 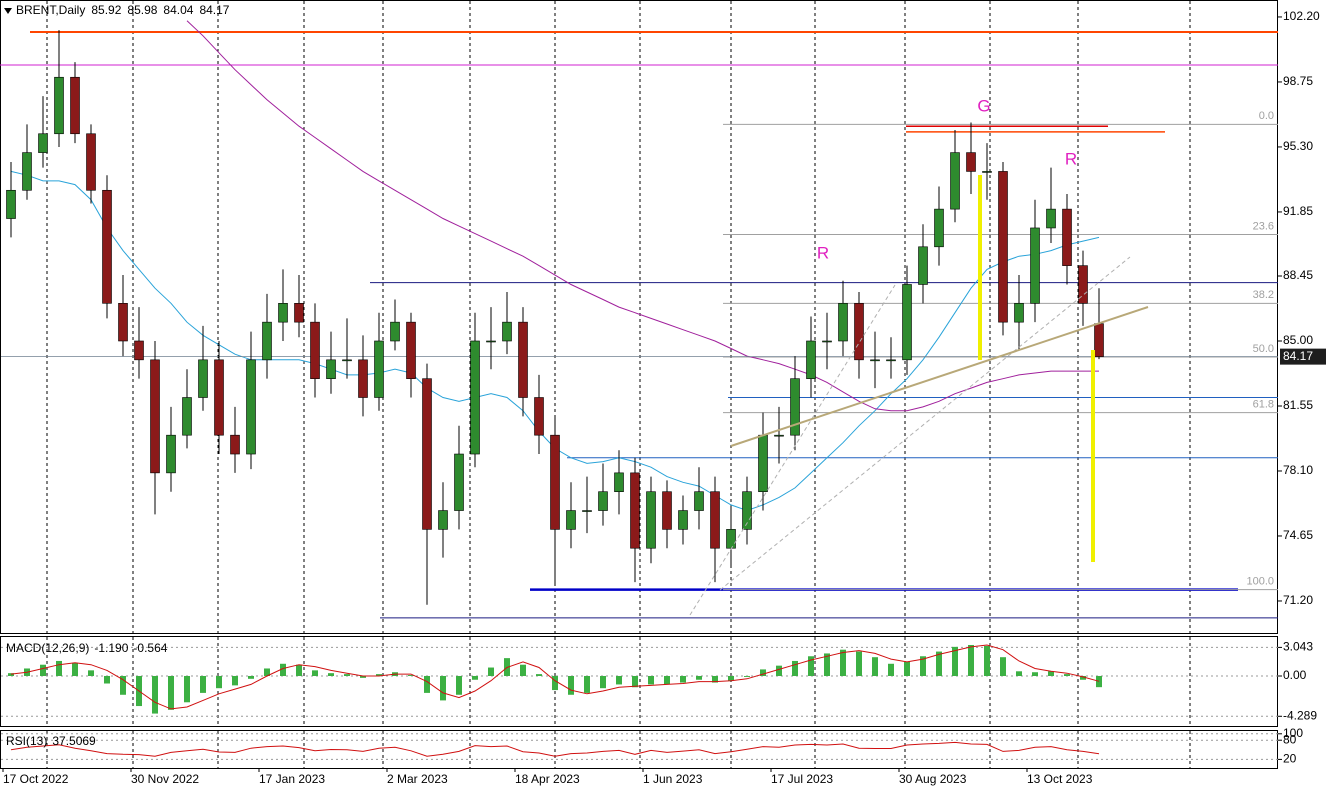 I want to click on y-tick-label: 100, so click(x=1293, y=733).